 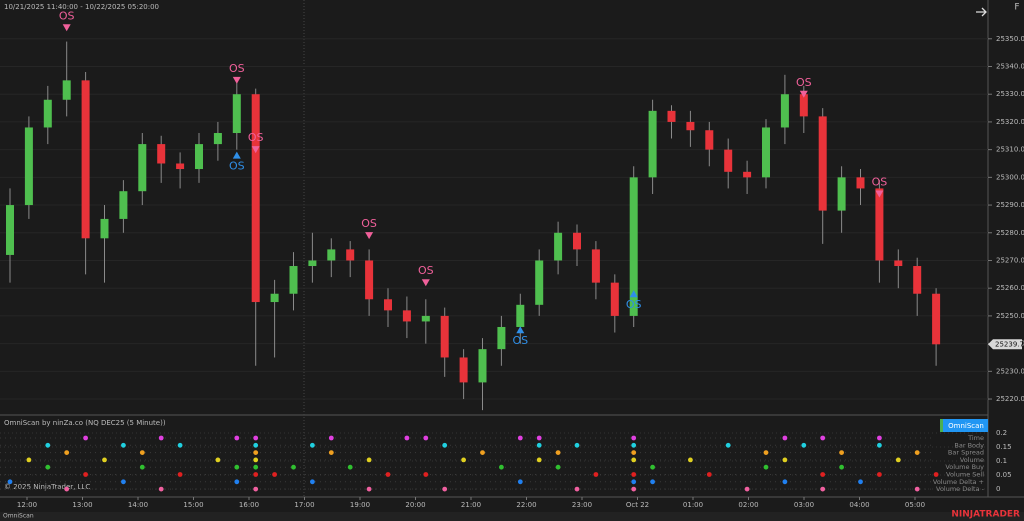 What do you see at coordinates (1016, 8) in the screenshot?
I see `corner-button: F` at bounding box center [1016, 8].